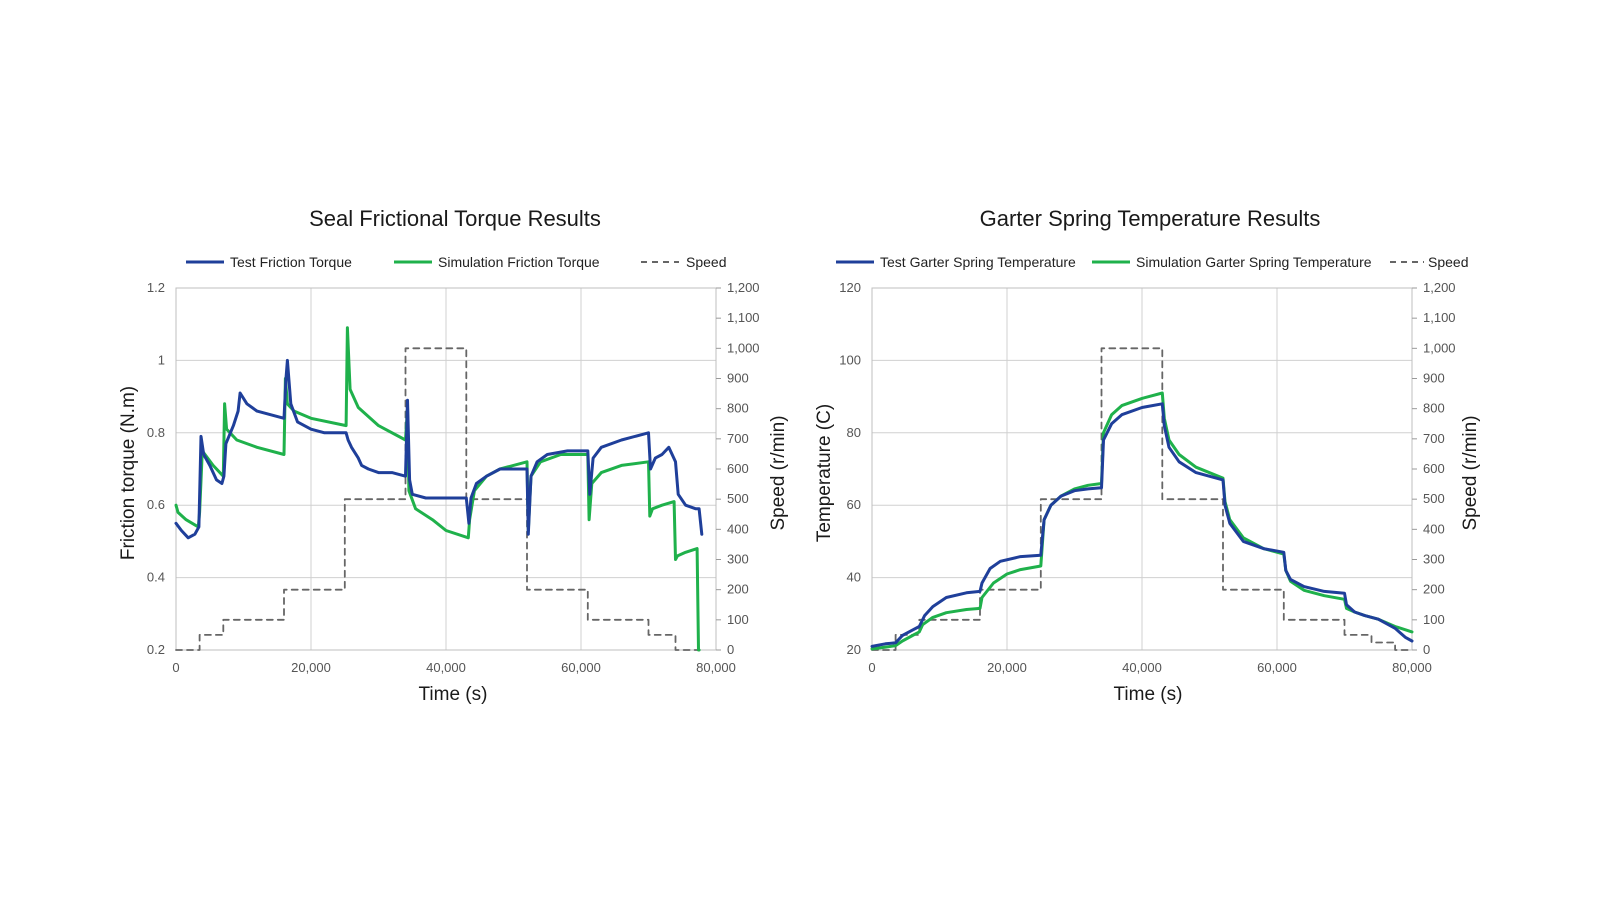  What do you see at coordinates (850, 287) in the screenshot?
I see `y-tick-label: 120` at bounding box center [850, 287].